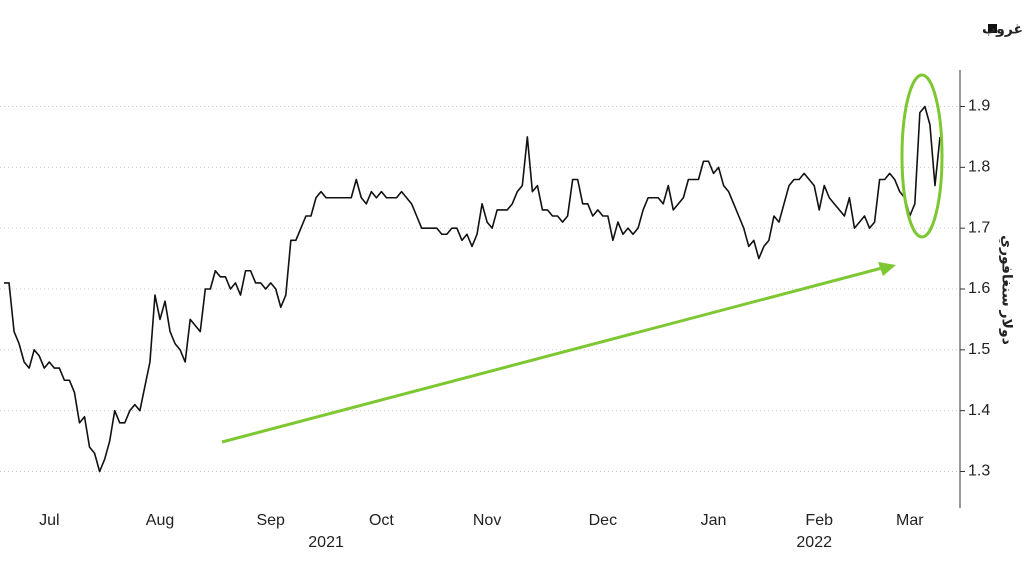 This screenshot has height=576, width=1024. What do you see at coordinates (979, 349) in the screenshot?
I see `y-tick-label: 1.5` at bounding box center [979, 349].